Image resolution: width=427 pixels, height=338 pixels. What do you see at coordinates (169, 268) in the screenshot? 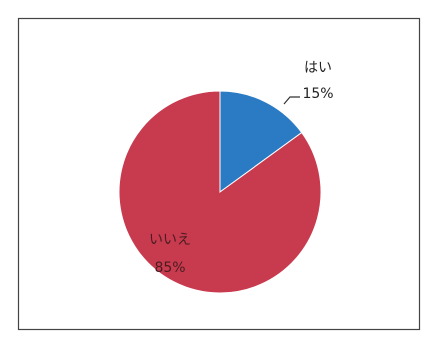
I see `slice-value-label: 85%` at bounding box center [169, 268].